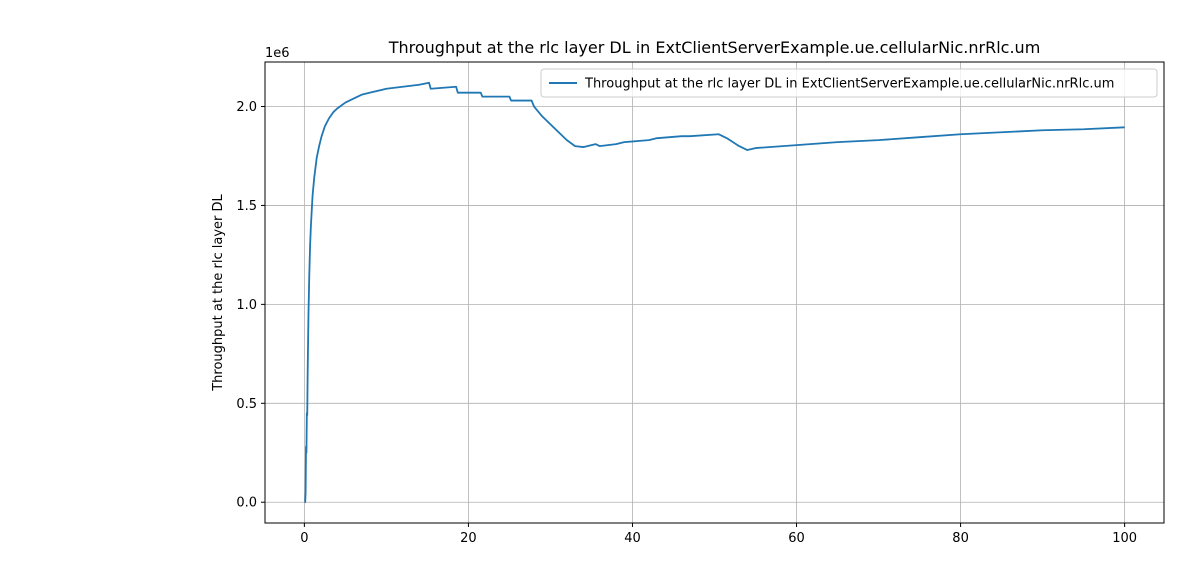 This screenshot has height=569, width=1192. What do you see at coordinates (246, 107) in the screenshot?
I see `y-tick-label: 2.0` at bounding box center [246, 107].